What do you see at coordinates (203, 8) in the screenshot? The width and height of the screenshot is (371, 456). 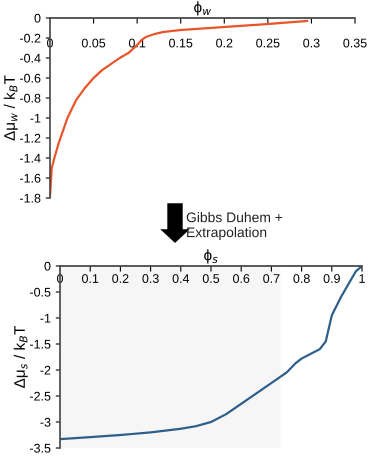 I see `x-axis-title: ϕ$_{w}$` at bounding box center [203, 8].